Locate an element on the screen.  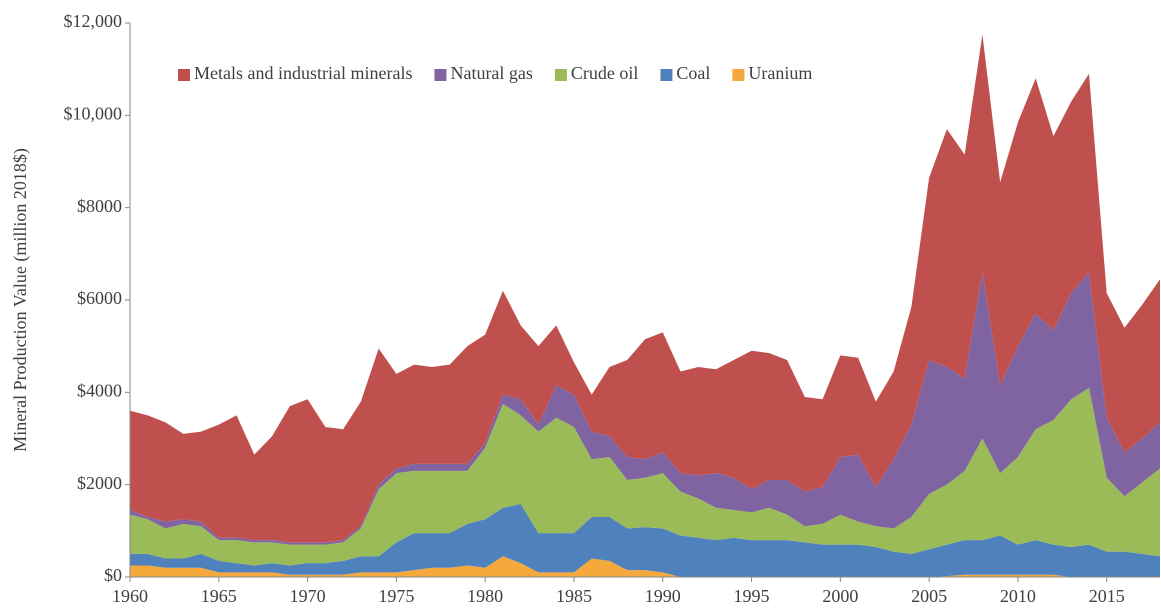
x-tick-label: 1995 is located at coordinates (752, 596).